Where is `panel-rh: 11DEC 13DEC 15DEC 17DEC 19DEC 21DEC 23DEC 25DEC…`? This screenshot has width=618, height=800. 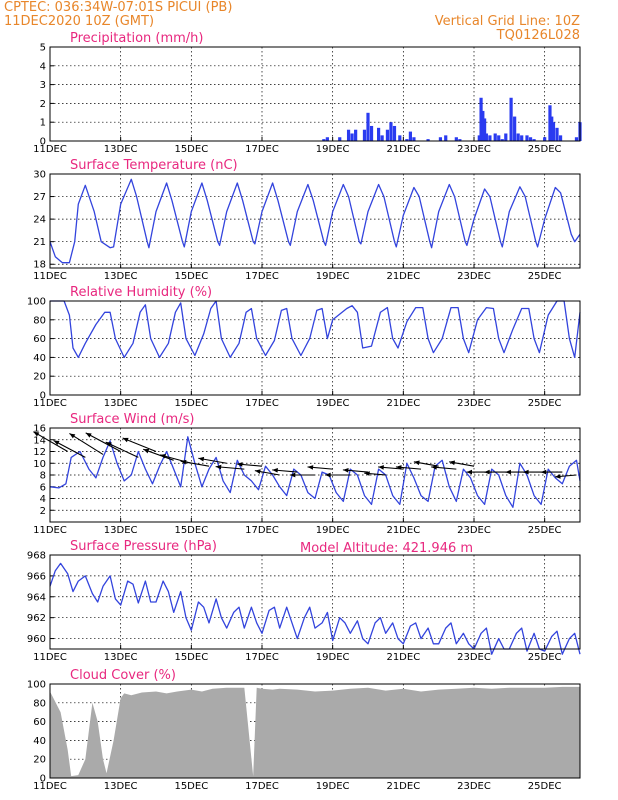 panel-rh: 11DEC 13DEC 15DEC 17DEC 19DEC 21DEC 23DEC 25DEC… is located at coordinates (304, 347).